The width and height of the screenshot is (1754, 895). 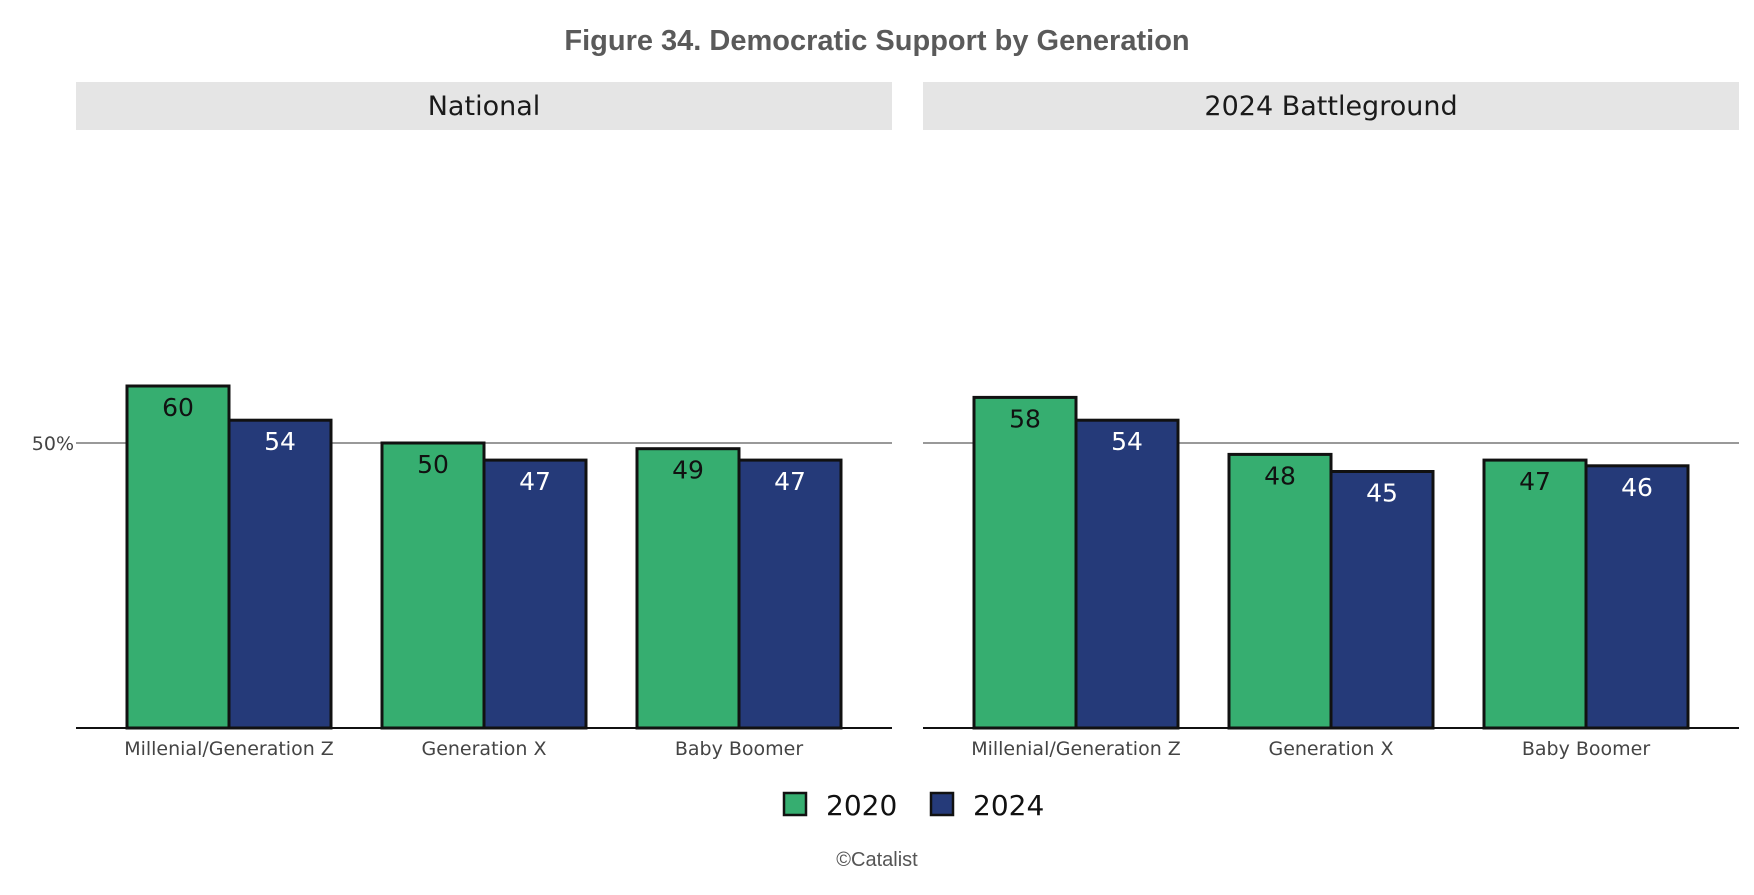 What do you see at coordinates (53, 444) in the screenshot?
I see `y-tick-label: 50%` at bounding box center [53, 444].